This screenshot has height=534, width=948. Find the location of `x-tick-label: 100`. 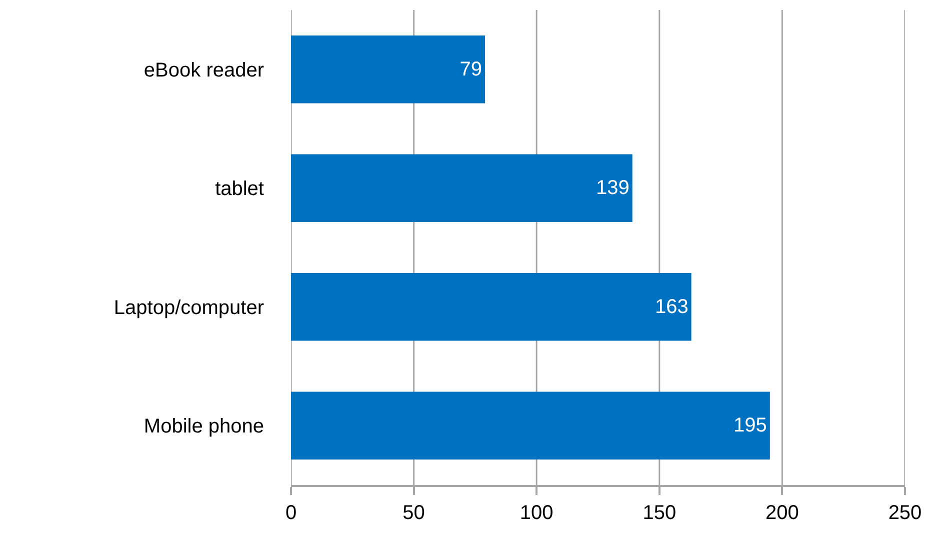

x-tick-label: 100 is located at coordinates (537, 513).